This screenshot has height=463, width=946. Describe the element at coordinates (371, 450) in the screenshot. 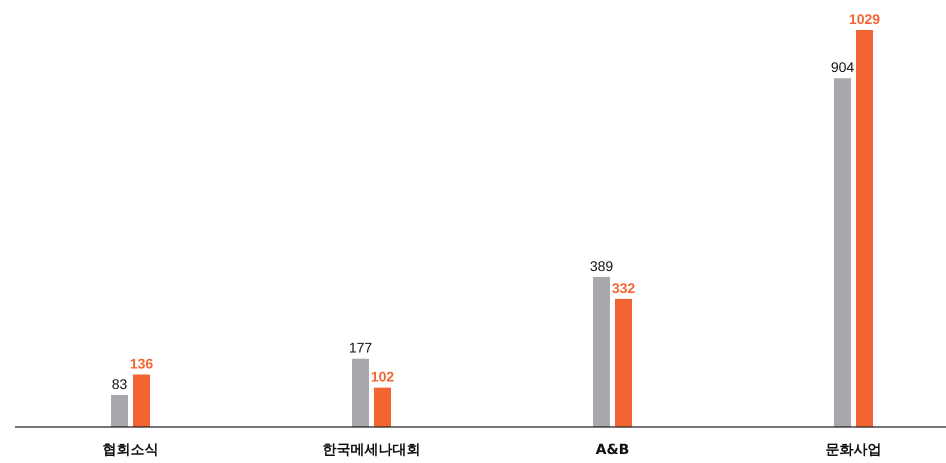

I see `x-tick-label: 한국메세나대회` at that location.